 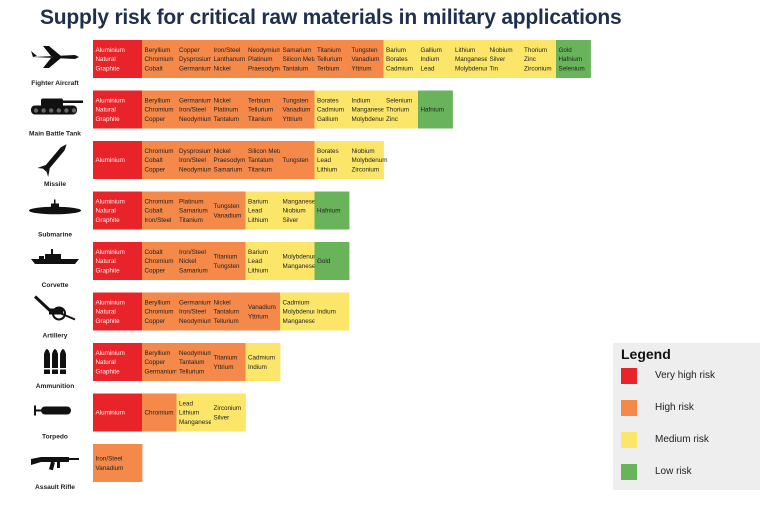 I want to click on material-label: Zinc, so click(x=530, y=59).